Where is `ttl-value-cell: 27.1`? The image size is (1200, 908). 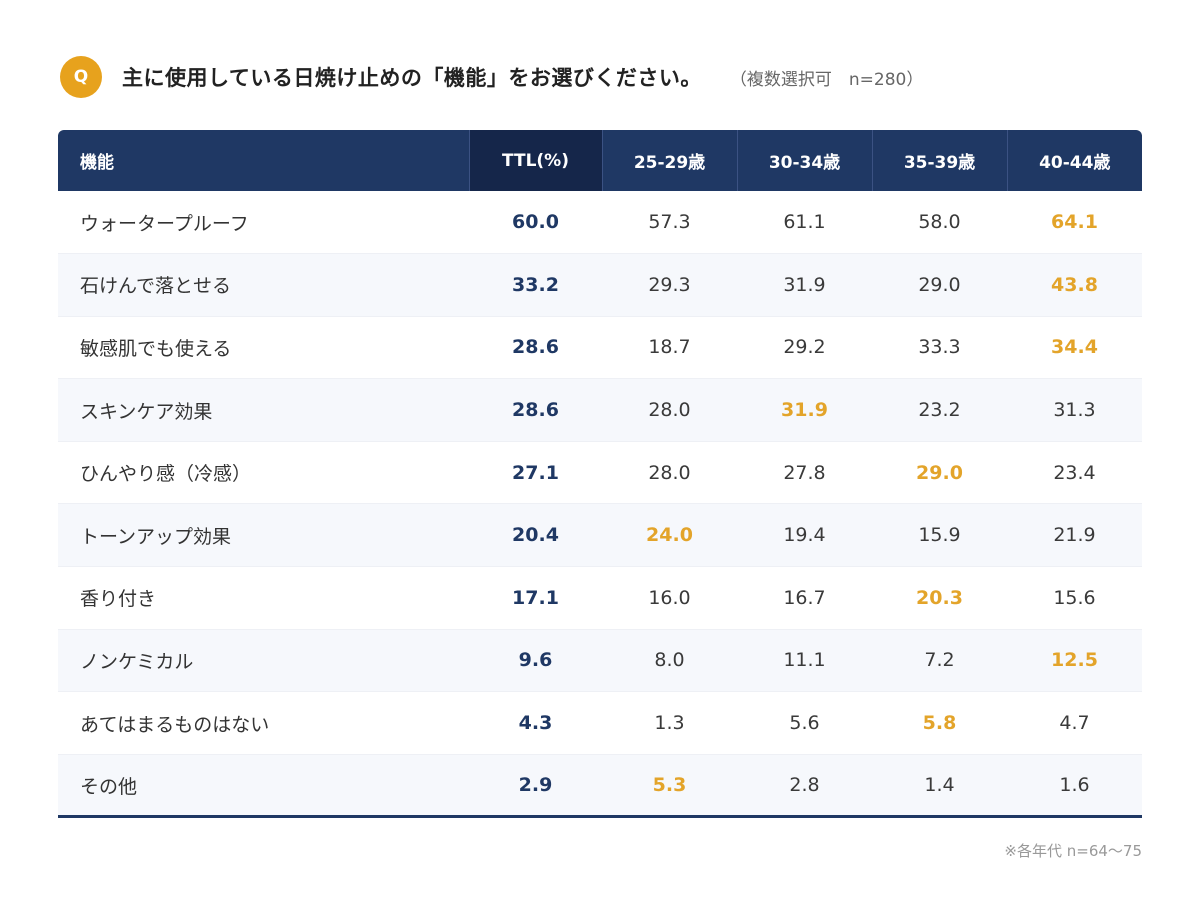 ttl-value-cell: 27.1 is located at coordinates (535, 473).